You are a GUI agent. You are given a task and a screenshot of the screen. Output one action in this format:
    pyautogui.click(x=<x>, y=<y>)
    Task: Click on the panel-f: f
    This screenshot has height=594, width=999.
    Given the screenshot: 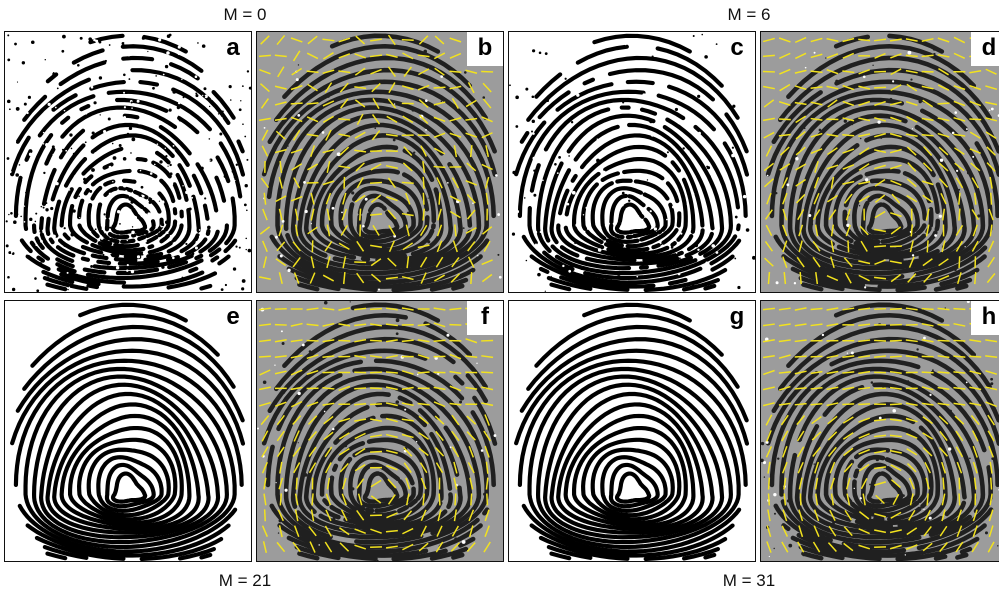 What is the action you would take?
    pyautogui.click(x=380, y=431)
    